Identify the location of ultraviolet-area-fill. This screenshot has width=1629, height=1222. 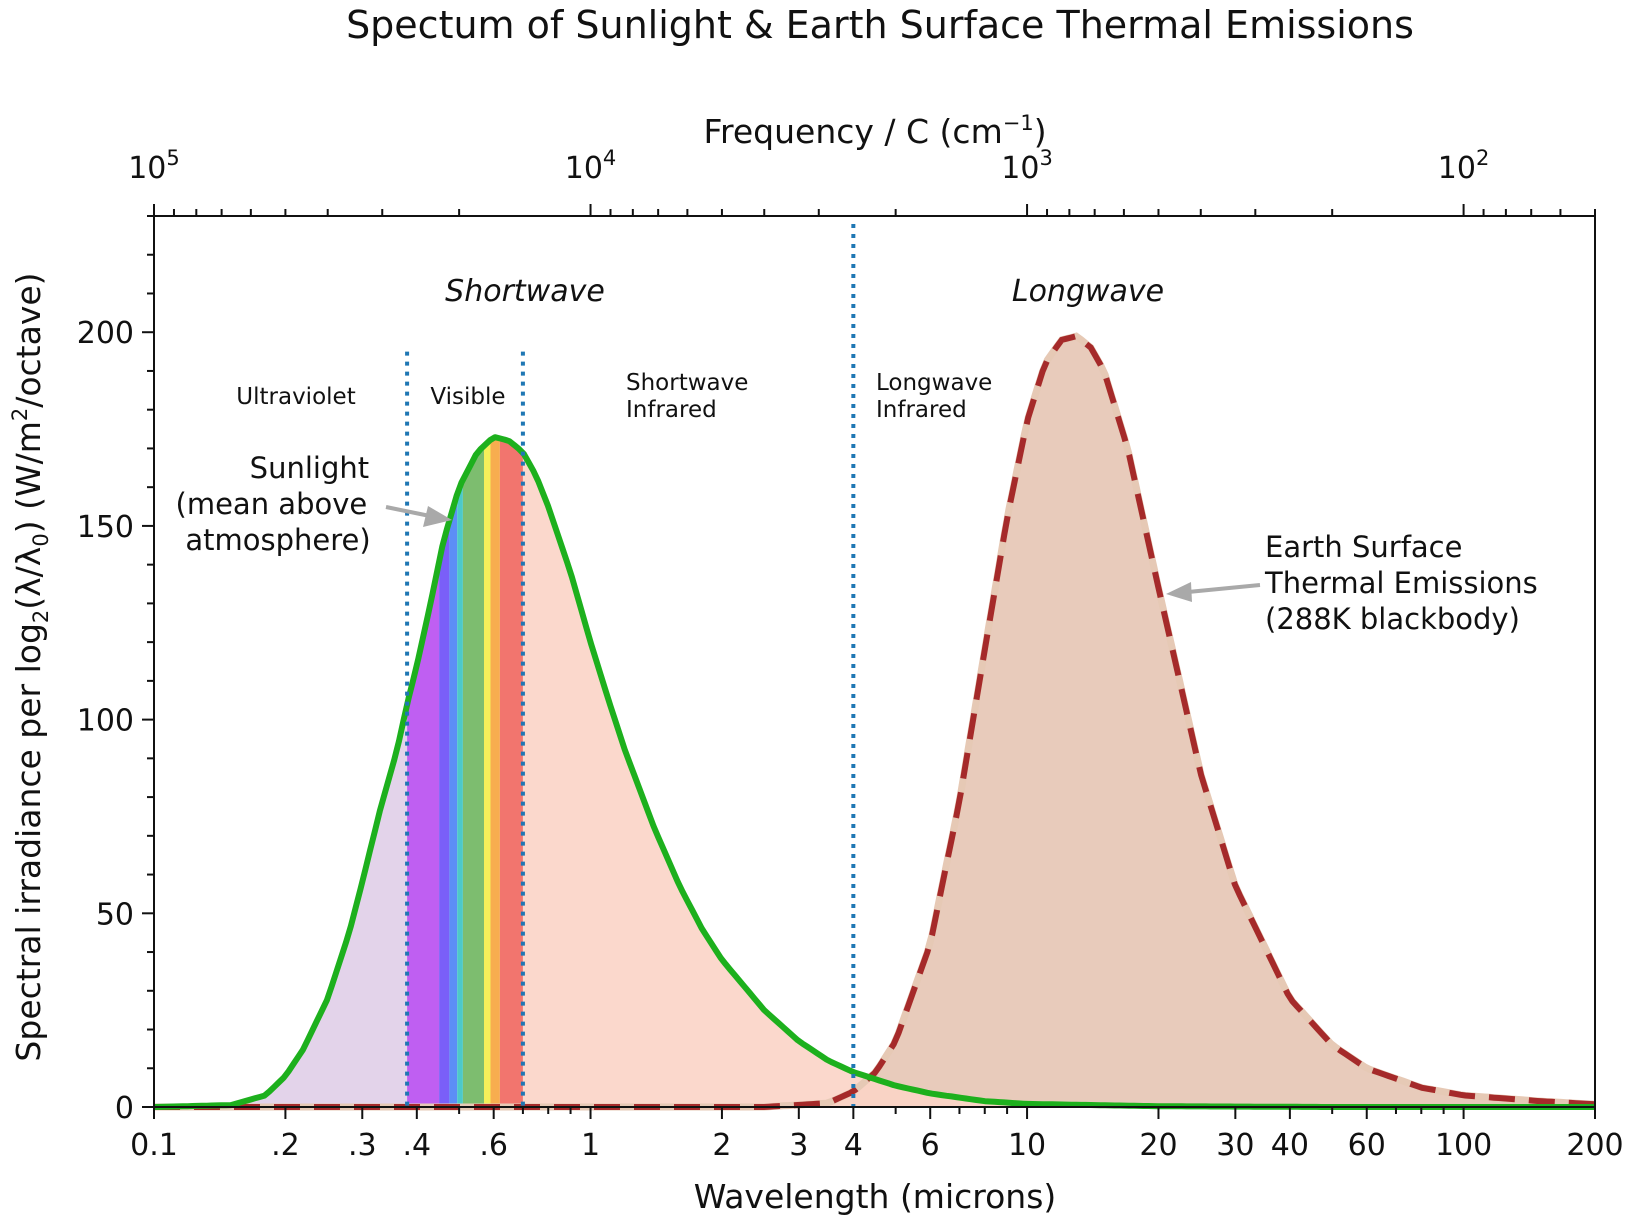
(281, 905).